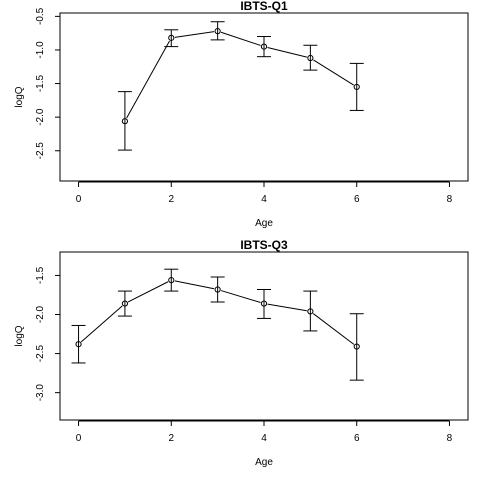 Image resolution: width=480 pixels, height=480 pixels. What do you see at coordinates (264, 245) in the screenshot?
I see `chart-title: IBTS-Q3` at bounding box center [264, 245].